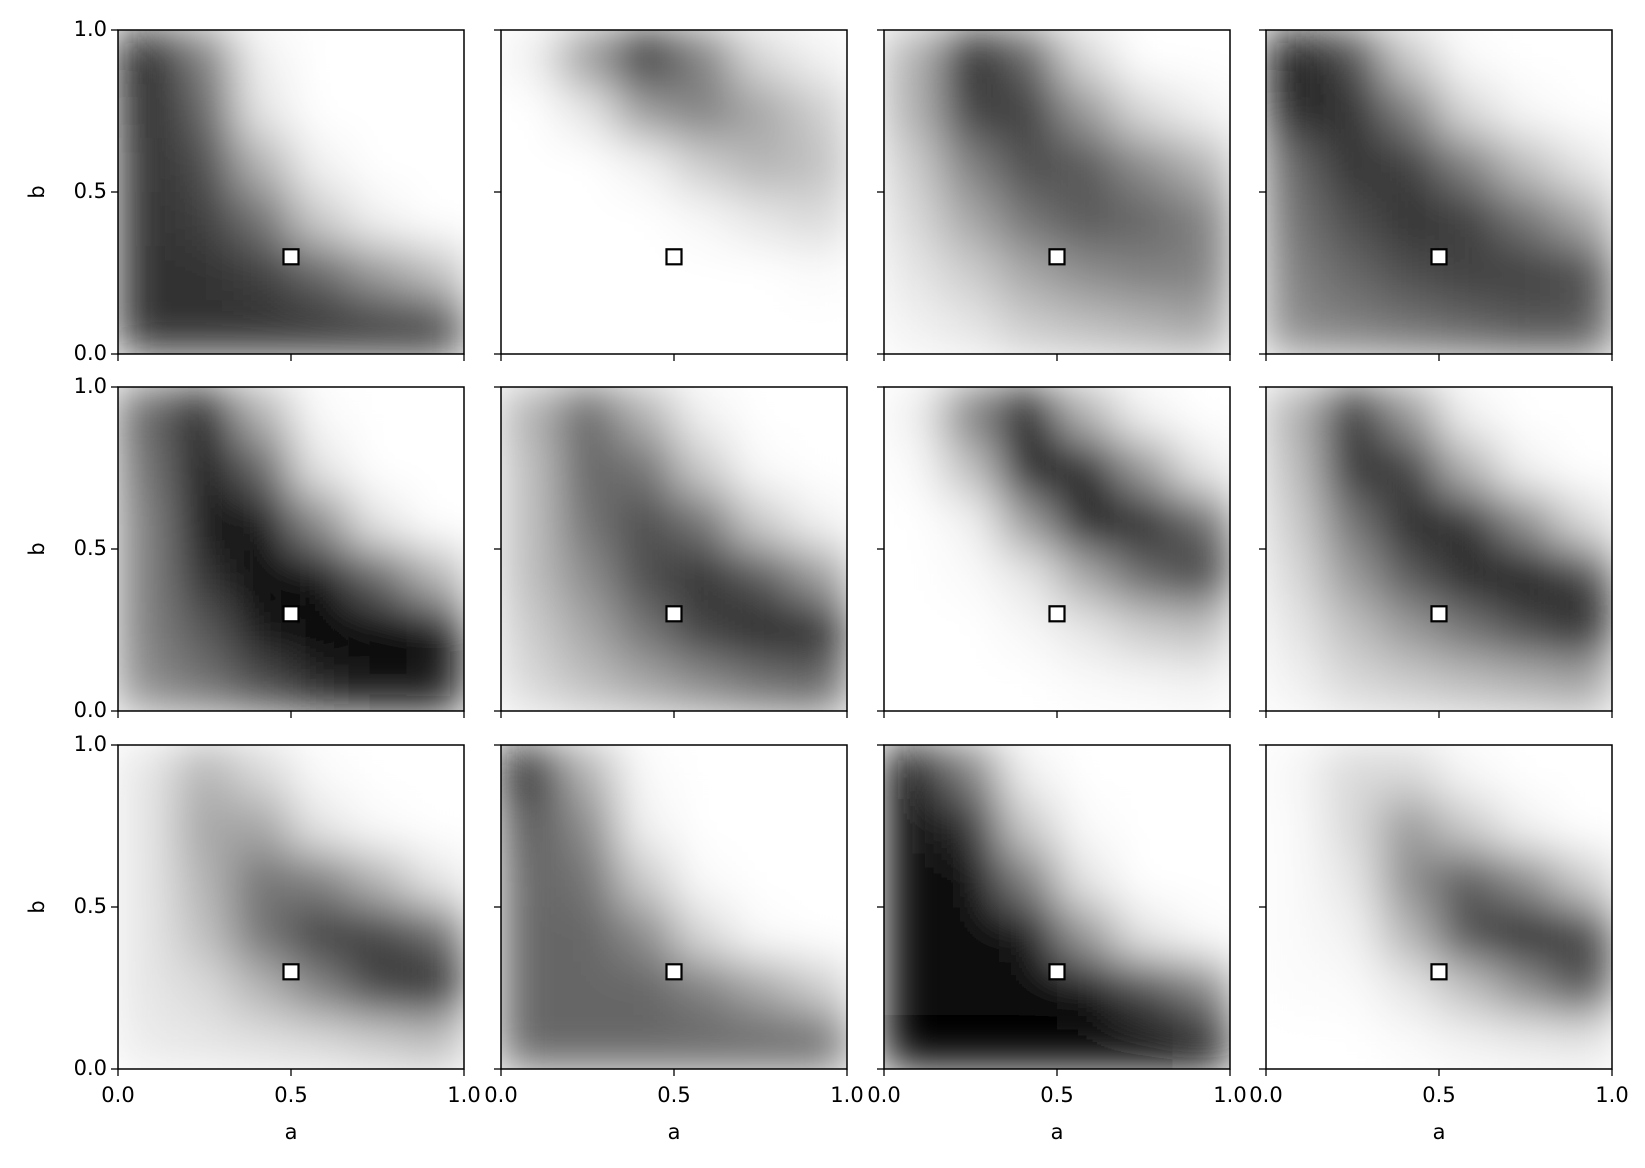 The height and width of the screenshot is (1168, 1645). What do you see at coordinates (90, 744) in the screenshot?
I see `y-tick-label: 1.0` at bounding box center [90, 744].